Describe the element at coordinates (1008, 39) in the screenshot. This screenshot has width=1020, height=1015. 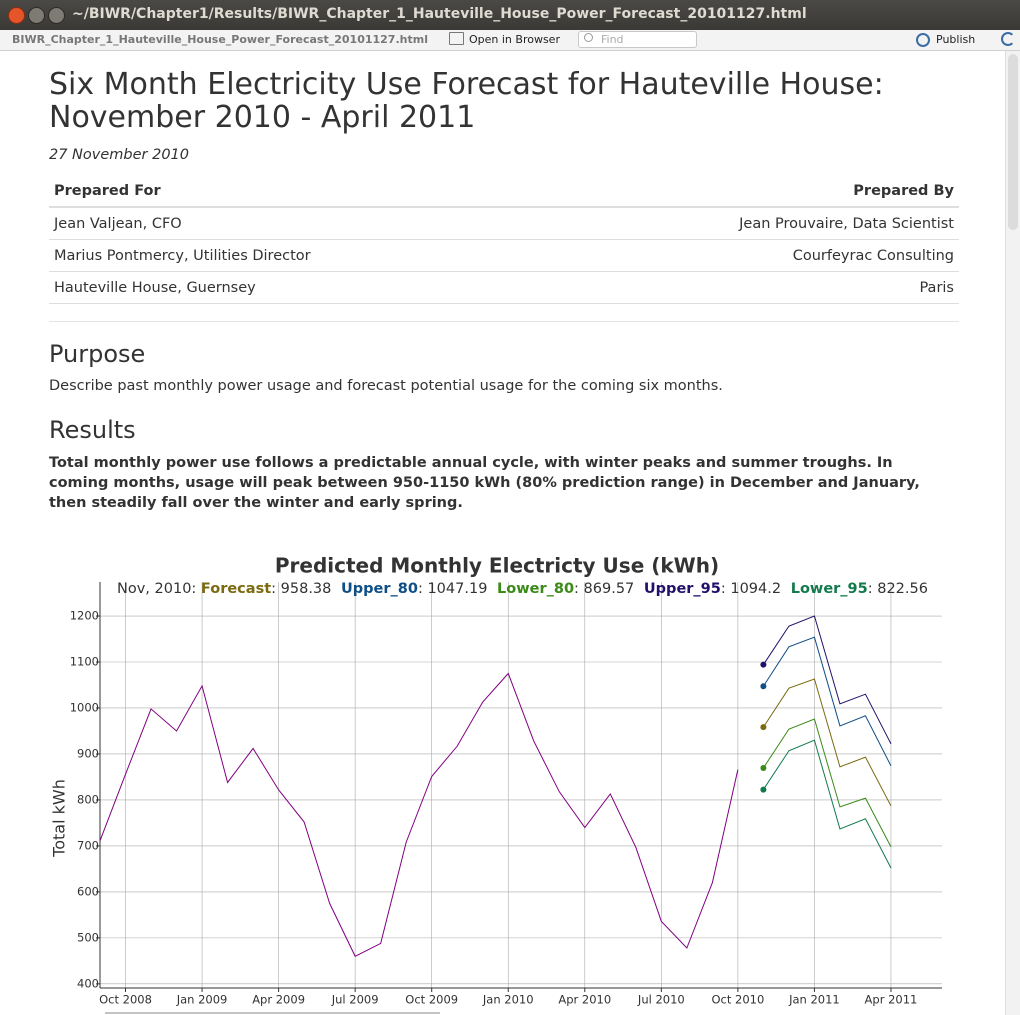
I see `refresh-button` at that location.